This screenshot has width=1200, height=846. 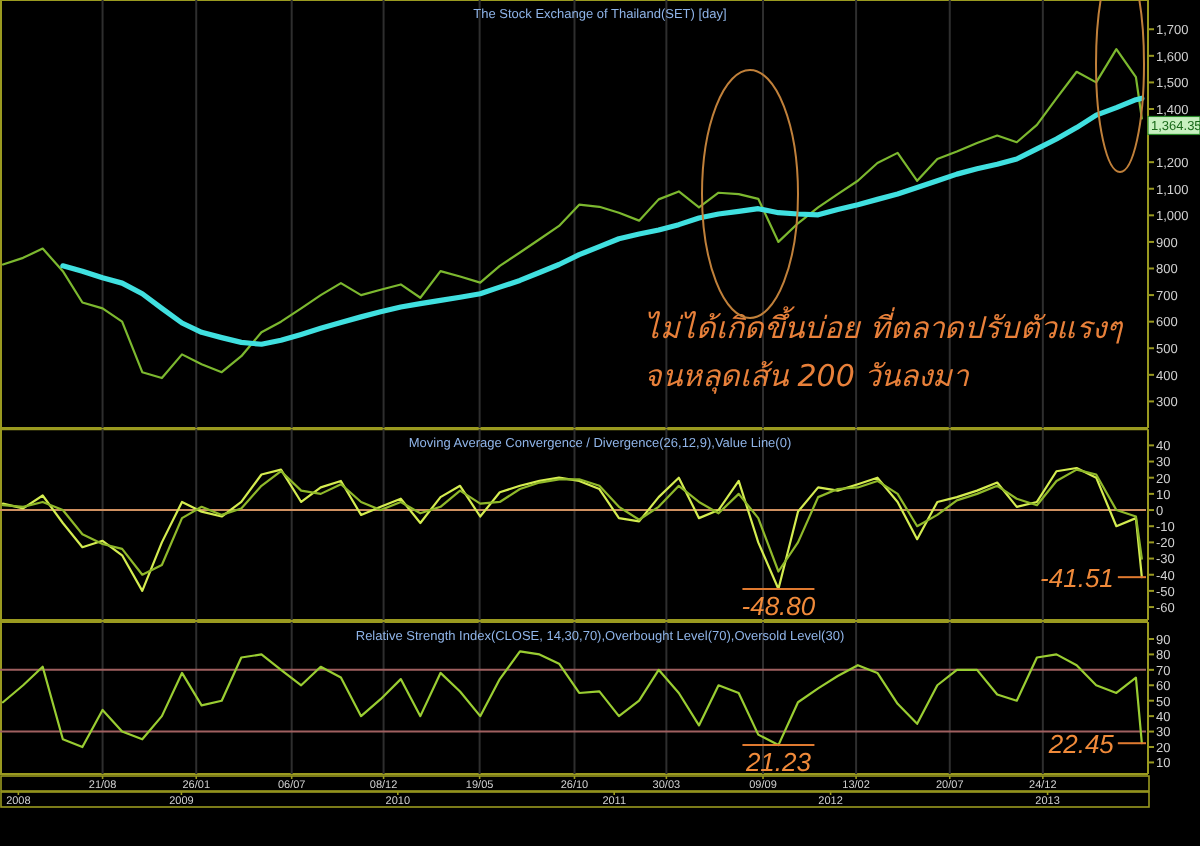 I want to click on annotation: 22.45, so click(x=1081, y=744).